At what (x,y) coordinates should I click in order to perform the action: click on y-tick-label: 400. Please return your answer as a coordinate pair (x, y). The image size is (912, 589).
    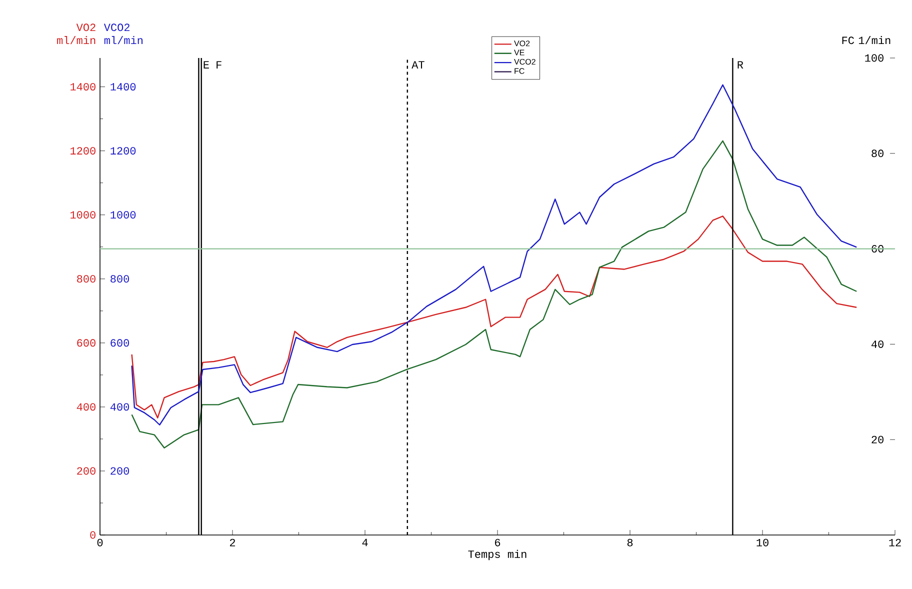
    Looking at the image, I should click on (86, 407).